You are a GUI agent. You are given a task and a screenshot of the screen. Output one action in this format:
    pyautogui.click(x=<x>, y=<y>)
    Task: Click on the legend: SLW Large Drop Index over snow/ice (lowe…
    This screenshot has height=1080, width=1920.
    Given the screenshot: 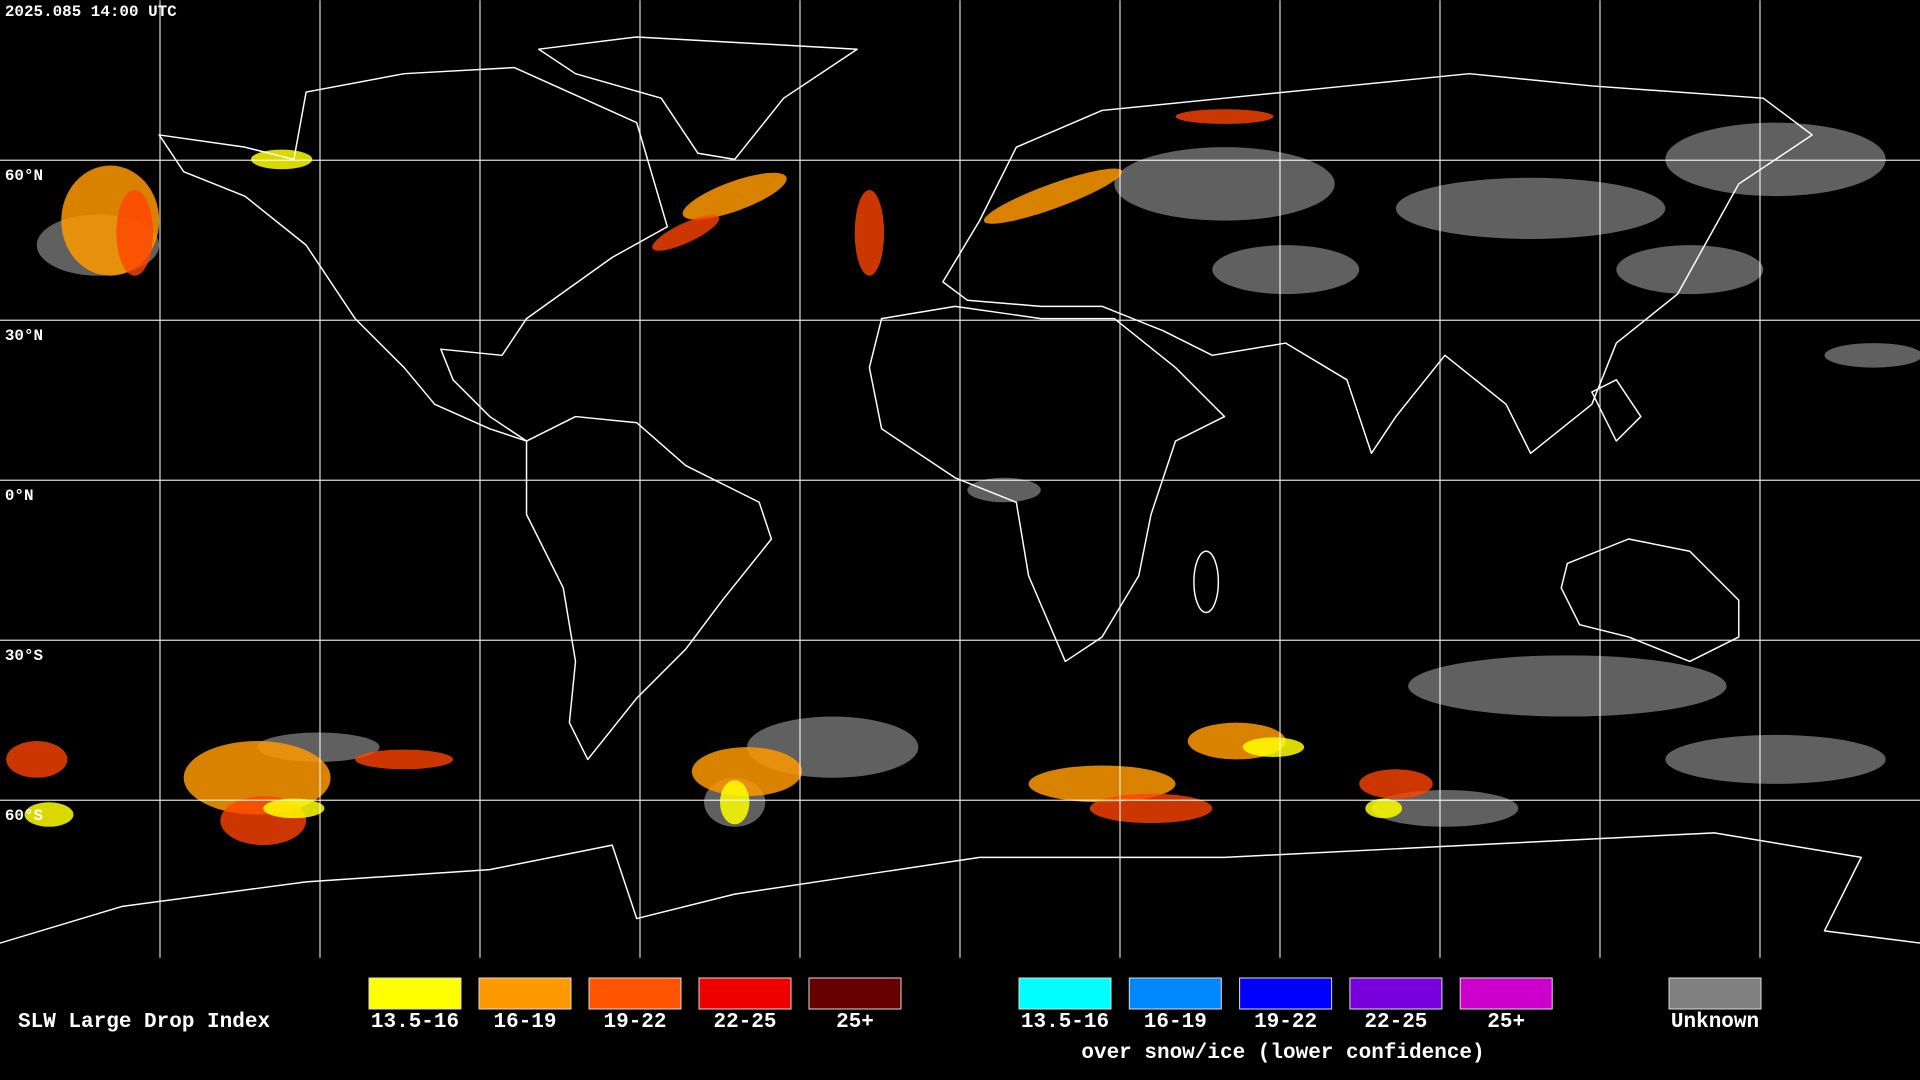 What is the action you would take?
    pyautogui.click(x=890, y=1021)
    